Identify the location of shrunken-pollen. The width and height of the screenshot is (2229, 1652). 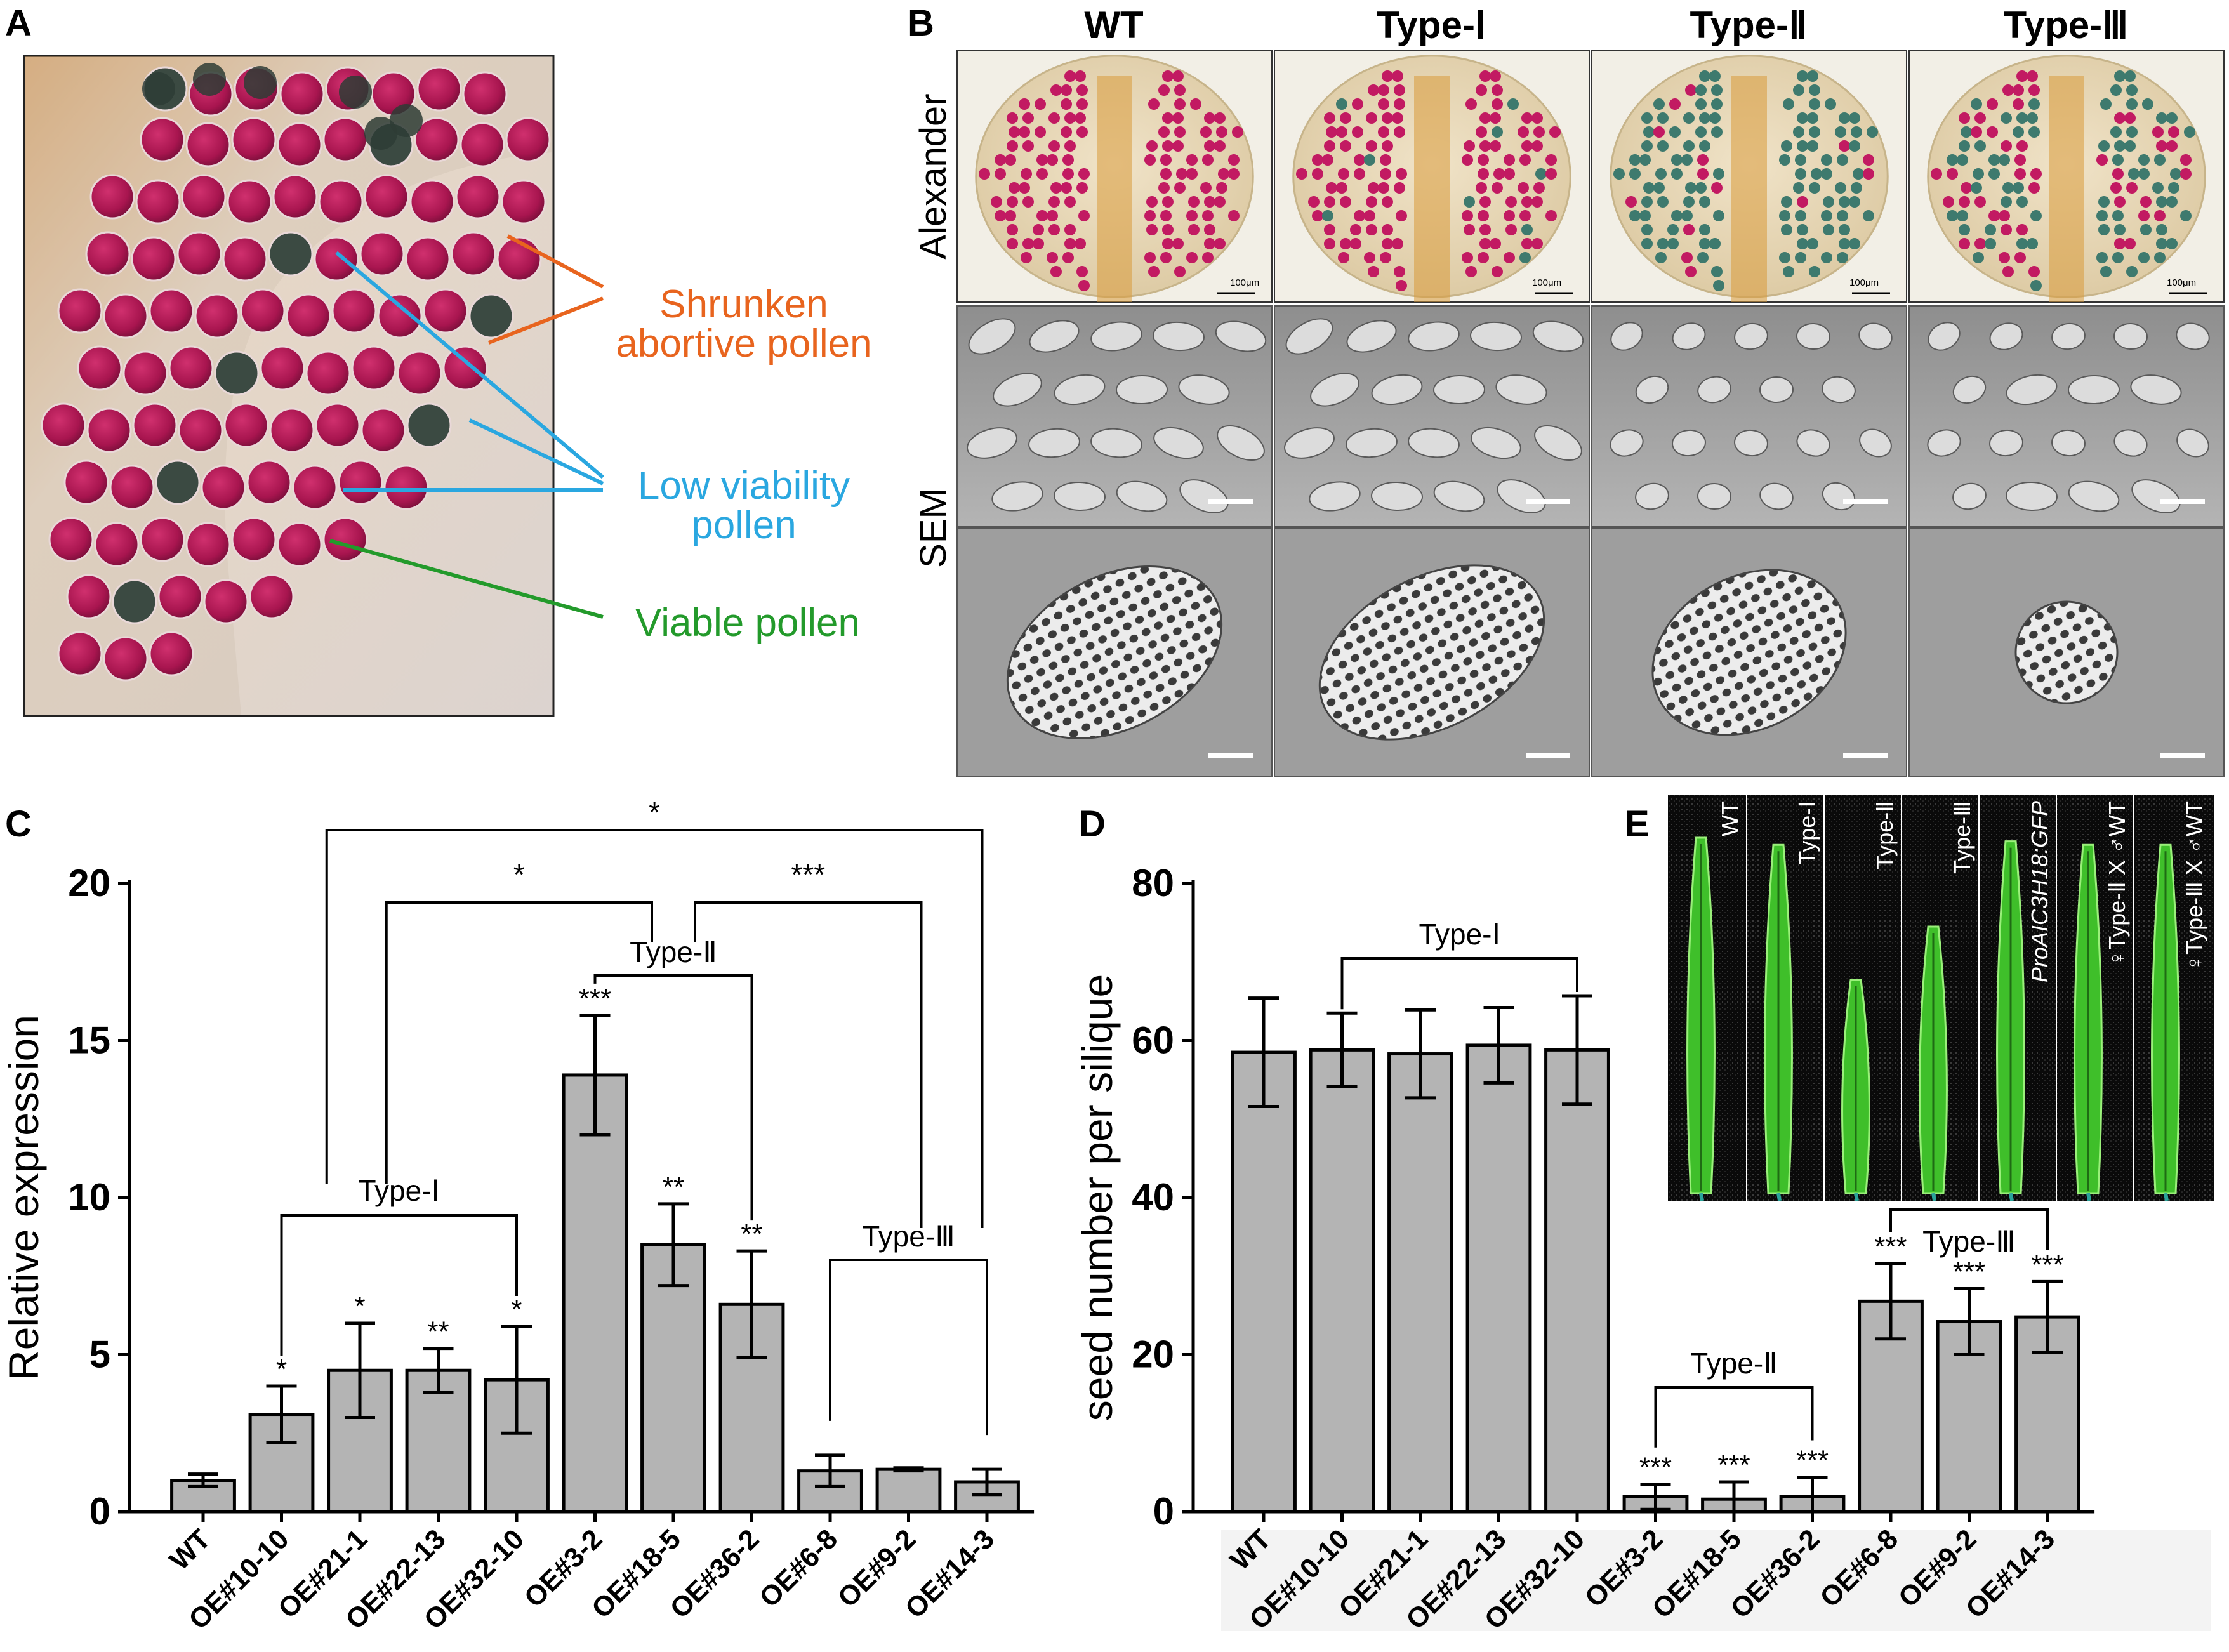
(209, 79).